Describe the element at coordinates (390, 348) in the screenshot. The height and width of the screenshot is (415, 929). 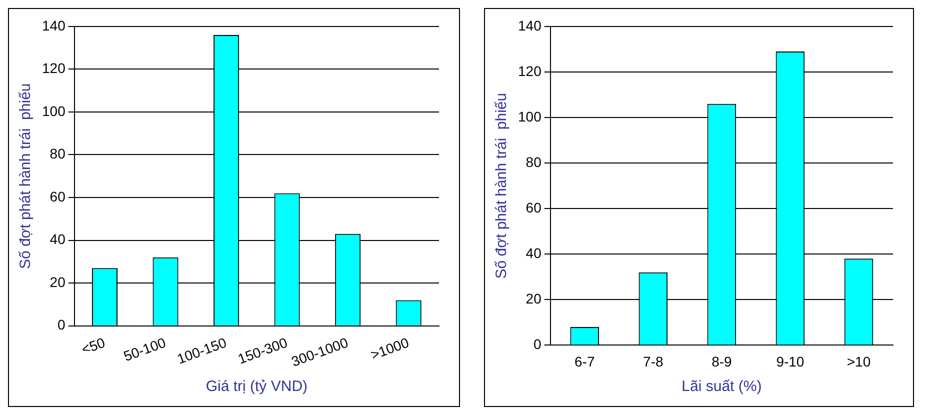
I see `x-tick-label: >1000` at that location.